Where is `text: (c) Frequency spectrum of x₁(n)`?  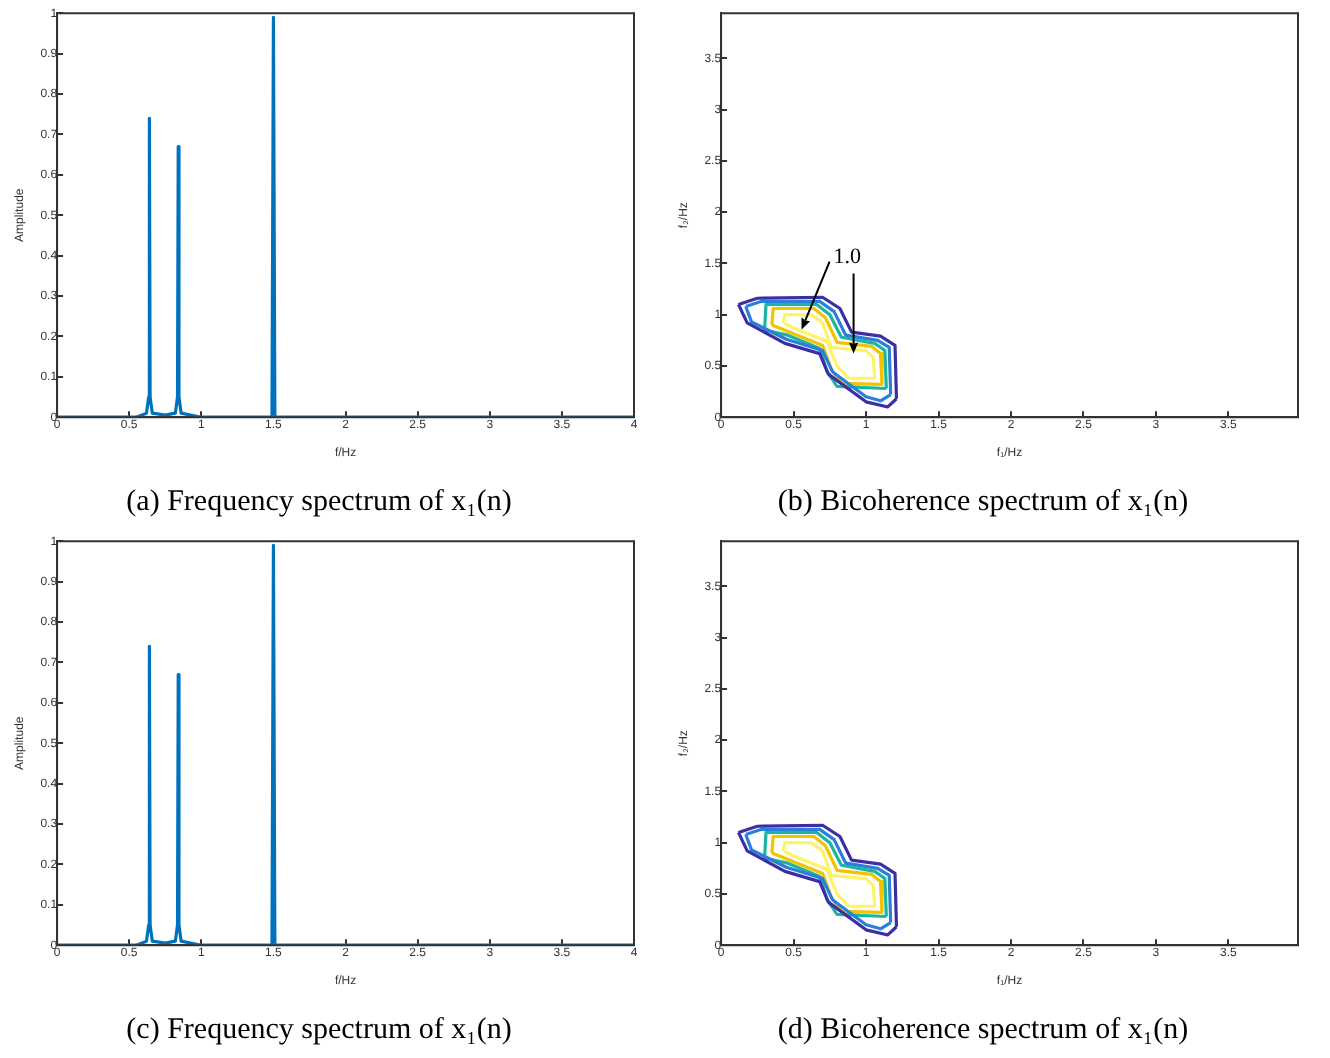
text: (c) Frequency spectrum of x₁(n) is located at coordinates (319, 1029).